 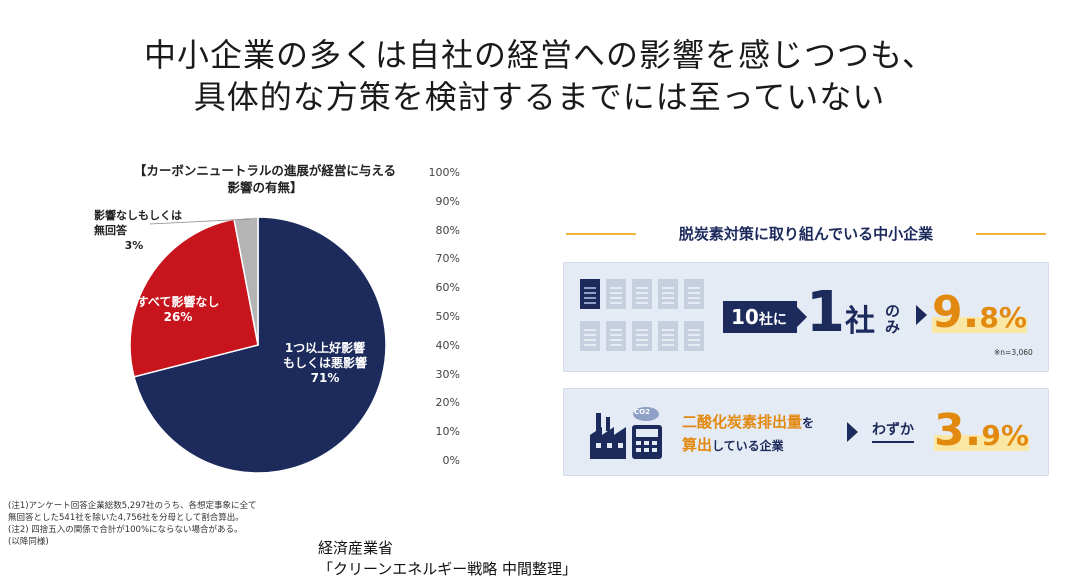 I want to click on only-merely-label: わずか, so click(x=893, y=431).